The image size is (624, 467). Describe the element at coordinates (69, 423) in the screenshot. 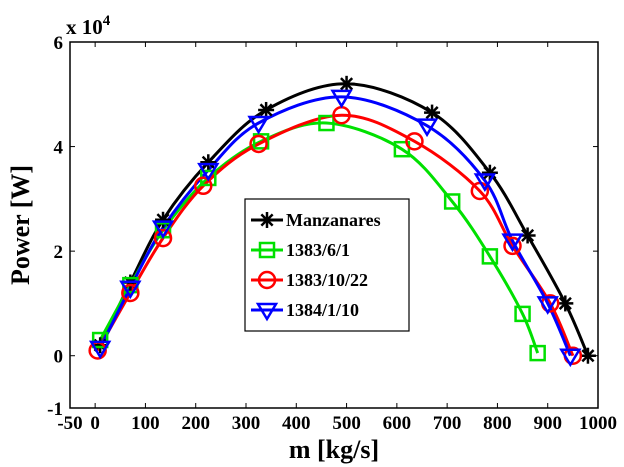

I see `x-tick-label: -50` at that location.